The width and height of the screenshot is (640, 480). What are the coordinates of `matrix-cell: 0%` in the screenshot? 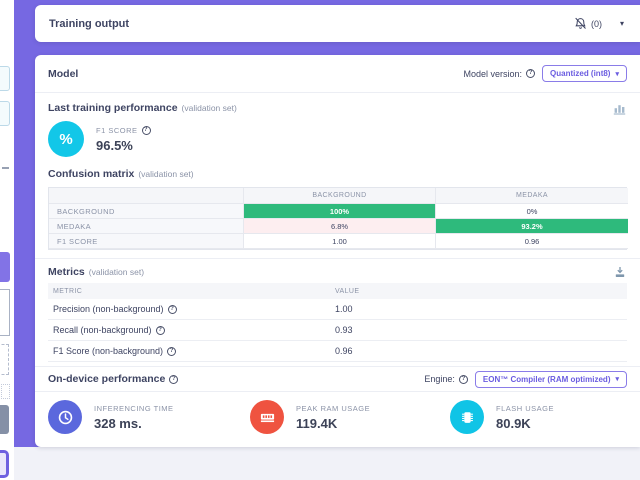 It's located at (532, 211).